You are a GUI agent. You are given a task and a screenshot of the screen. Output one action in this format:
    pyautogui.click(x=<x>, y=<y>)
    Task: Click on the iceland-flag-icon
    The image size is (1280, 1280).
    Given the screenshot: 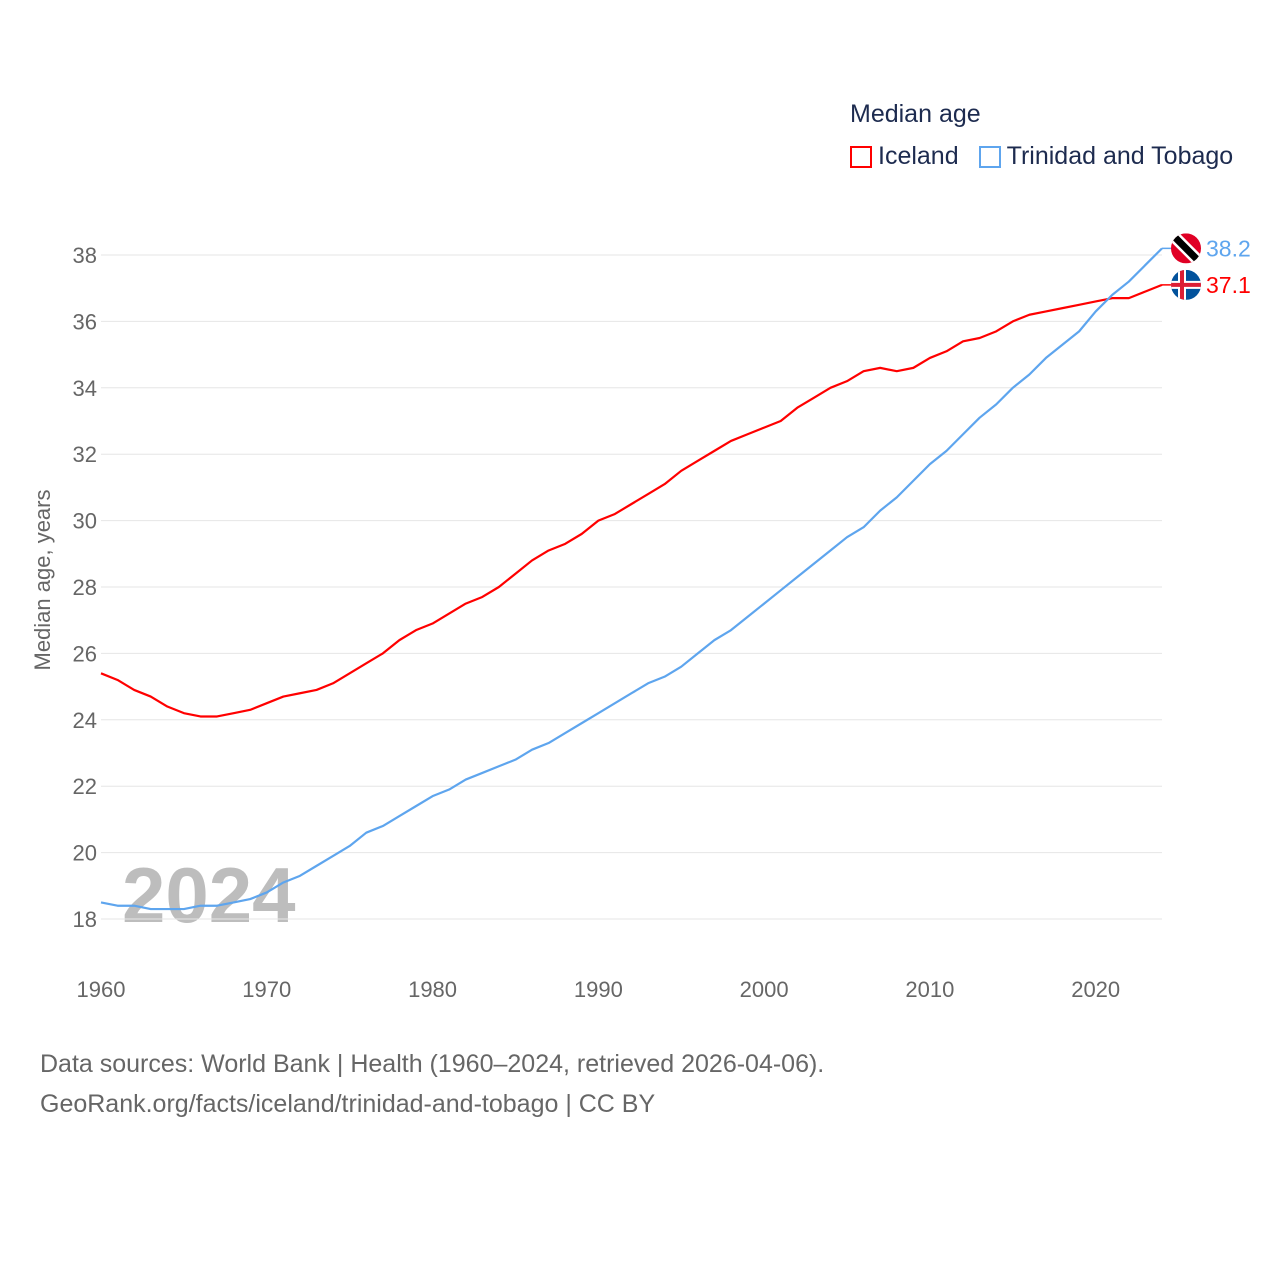 What is the action you would take?
    pyautogui.click(x=1186, y=284)
    